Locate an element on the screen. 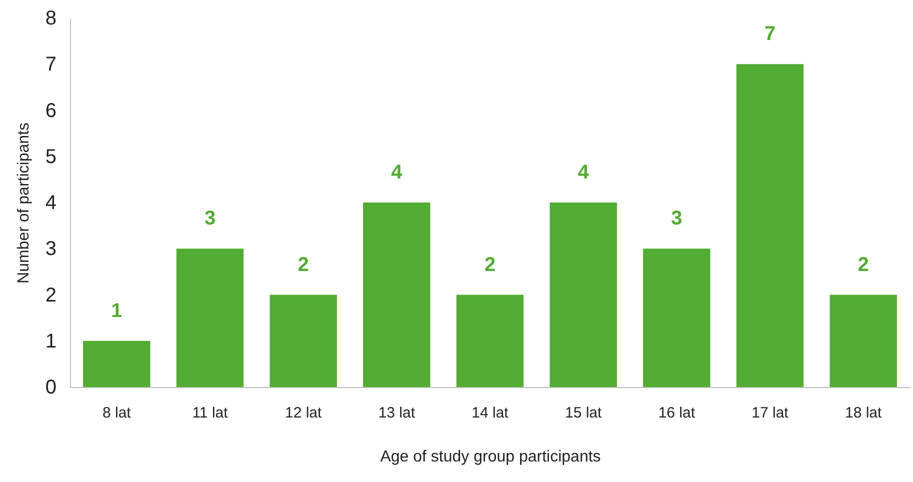  x-axis-title: Age of study group participants is located at coordinates (490, 457).